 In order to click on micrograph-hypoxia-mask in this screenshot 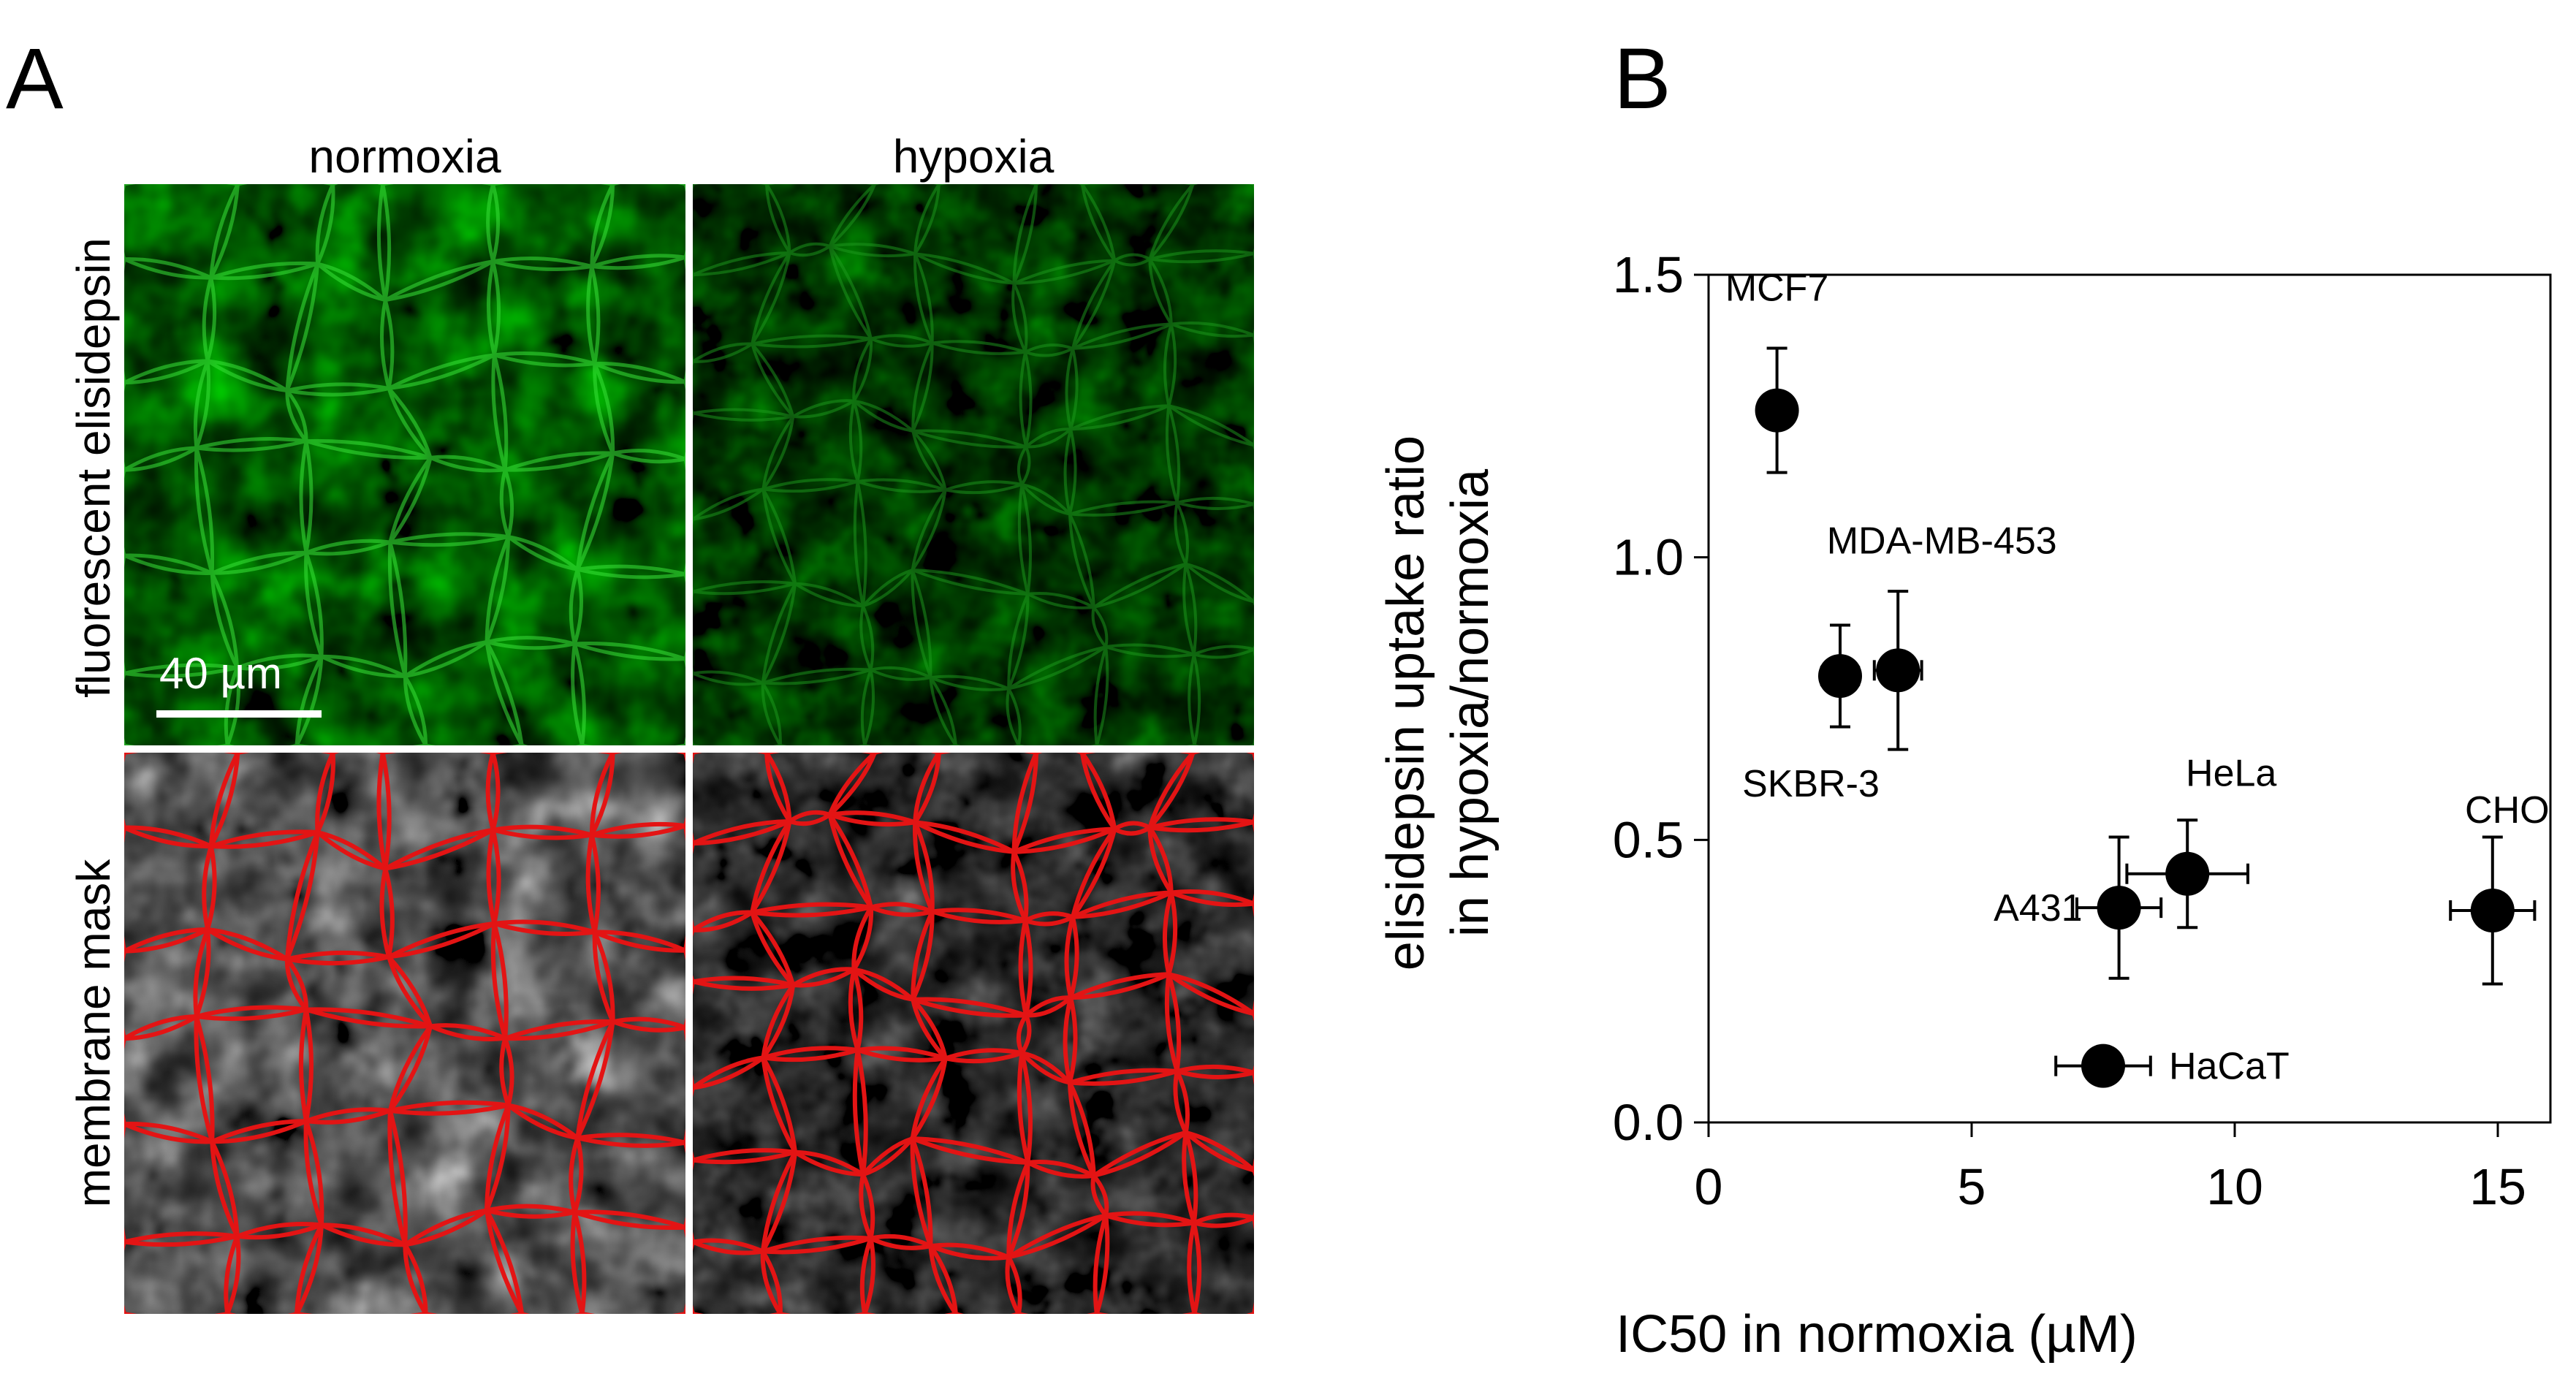, I will do `click(974, 1033)`.